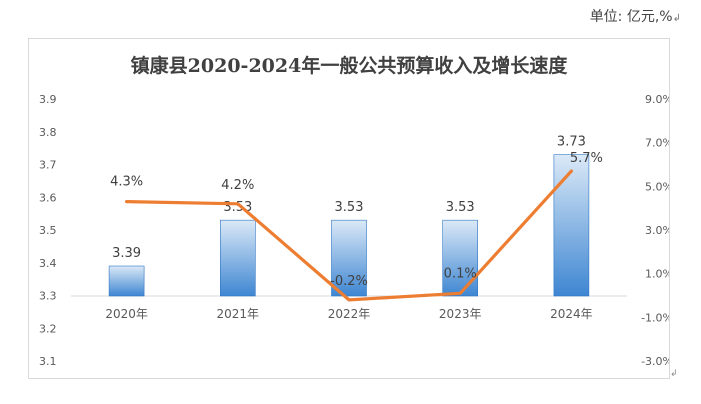 This screenshot has width=701, height=404. I want to click on x-tick-label: 2024年, so click(571, 314).